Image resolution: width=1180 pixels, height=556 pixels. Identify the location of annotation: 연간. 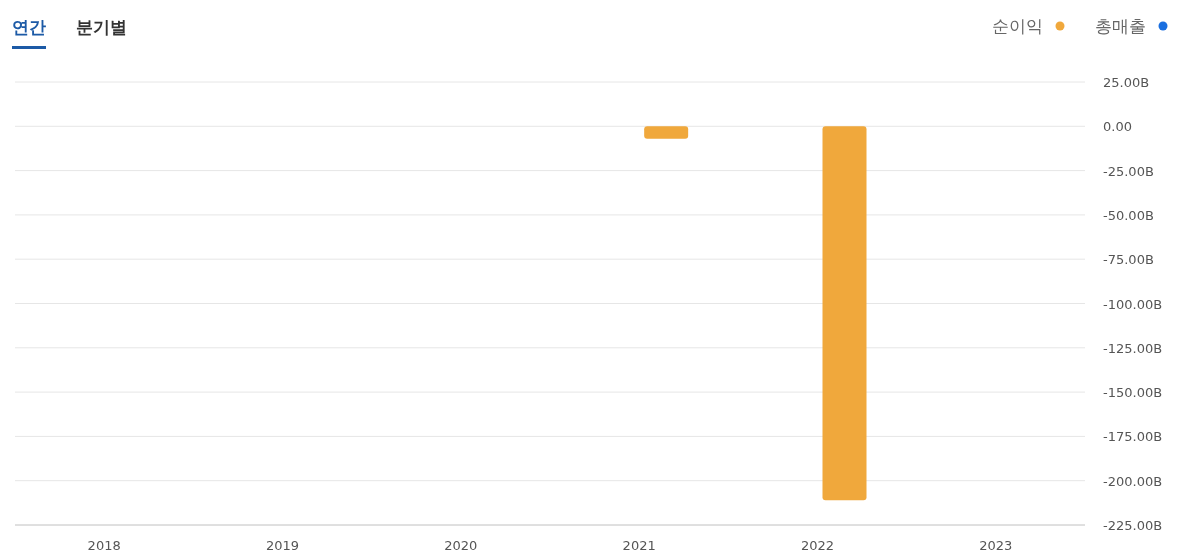
(29, 27).